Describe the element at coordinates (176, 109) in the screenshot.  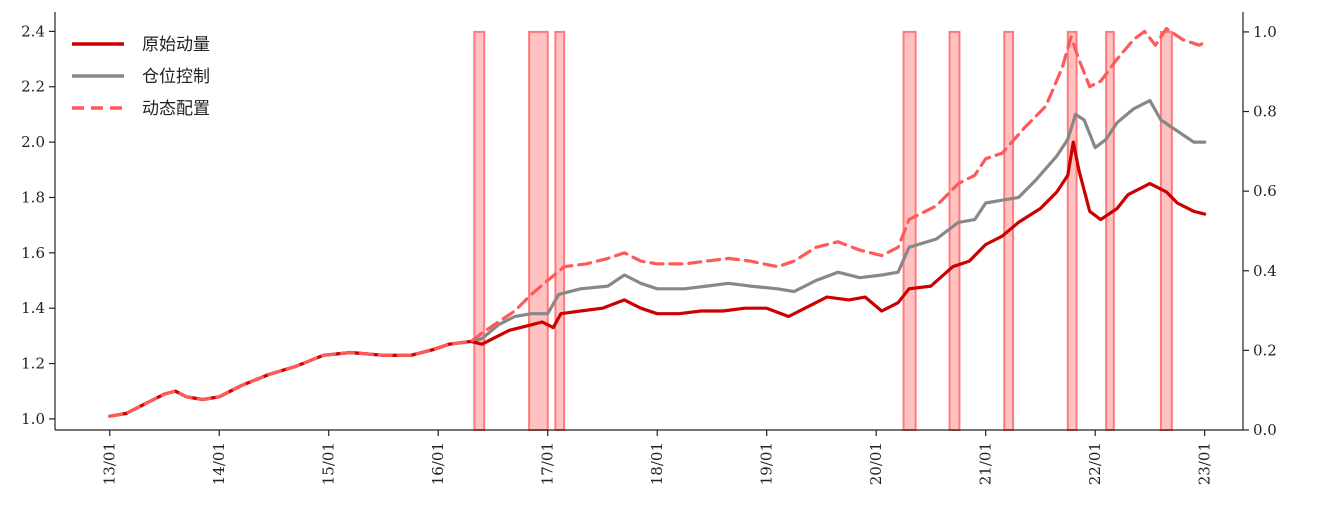
I see `legend-label-dynamic: 动态配置` at that location.